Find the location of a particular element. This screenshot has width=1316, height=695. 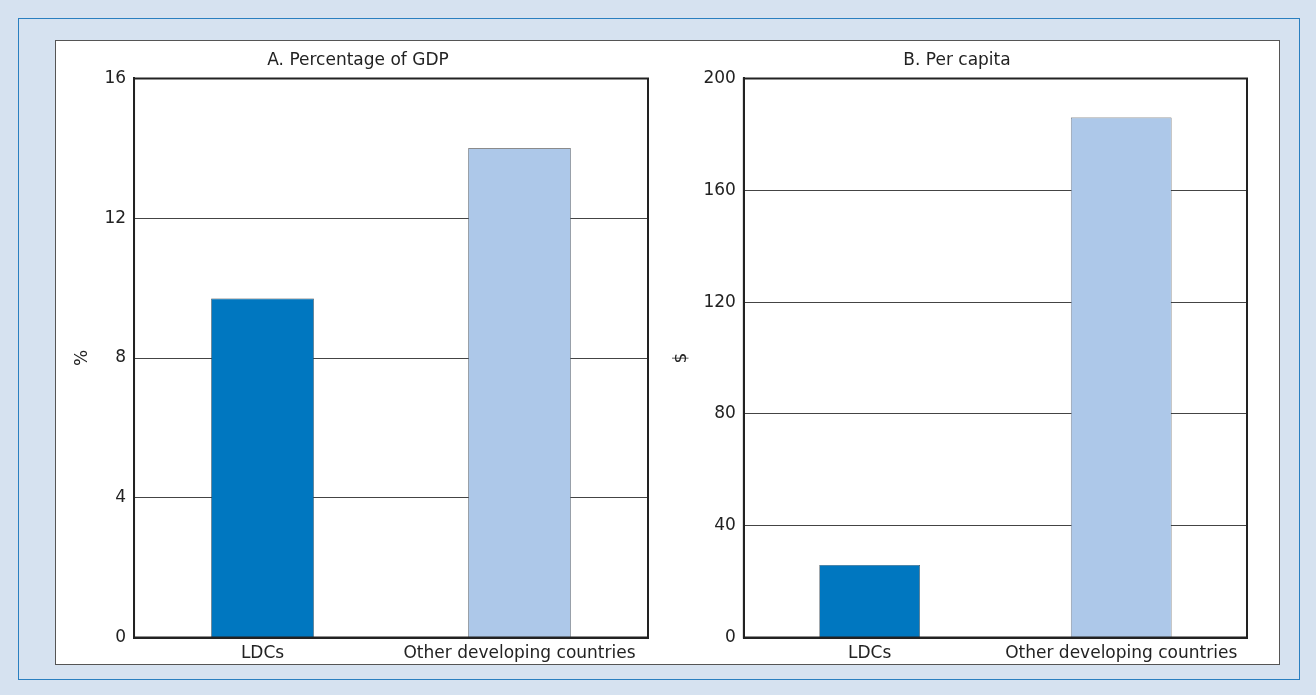

y-axis-title: $ is located at coordinates (679, 358).